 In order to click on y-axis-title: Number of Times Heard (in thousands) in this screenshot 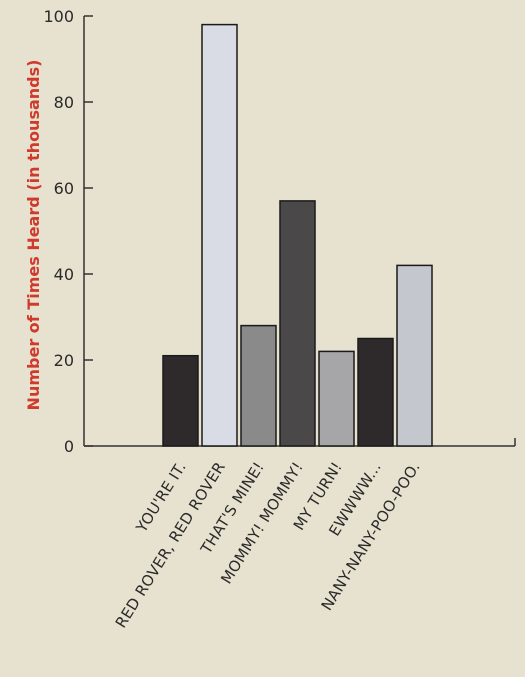, I will do `click(33, 235)`.